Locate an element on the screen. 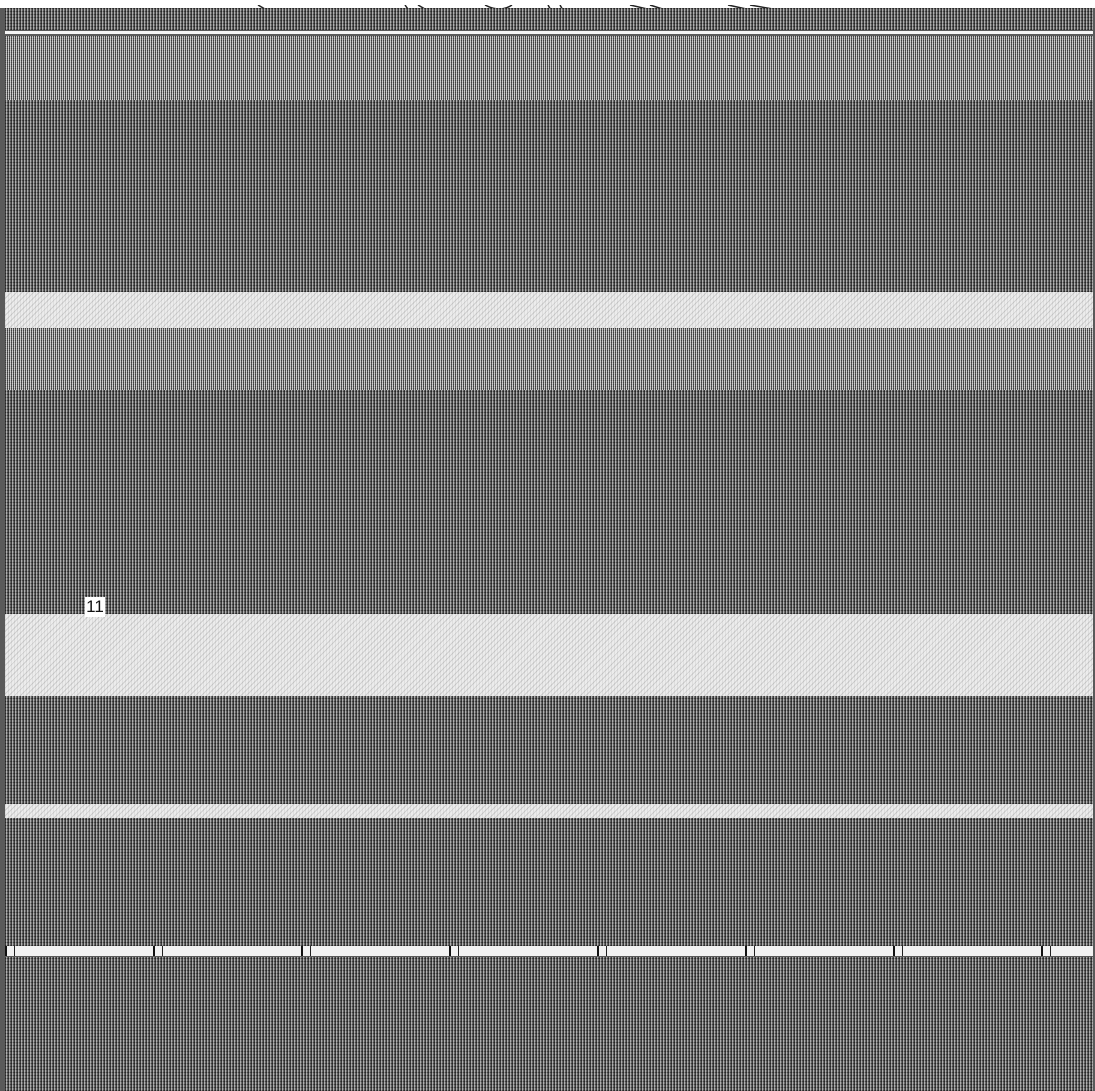  marker-label: 11 is located at coordinates (95, 607).